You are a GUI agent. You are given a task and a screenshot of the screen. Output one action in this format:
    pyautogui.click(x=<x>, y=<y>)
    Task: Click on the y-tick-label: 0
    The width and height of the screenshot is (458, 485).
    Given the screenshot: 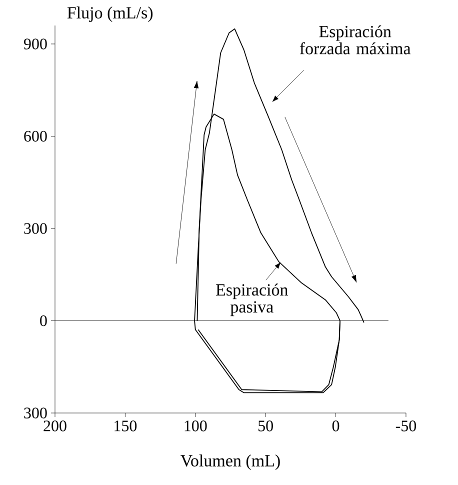 What is the action you would take?
    pyautogui.click(x=43, y=320)
    